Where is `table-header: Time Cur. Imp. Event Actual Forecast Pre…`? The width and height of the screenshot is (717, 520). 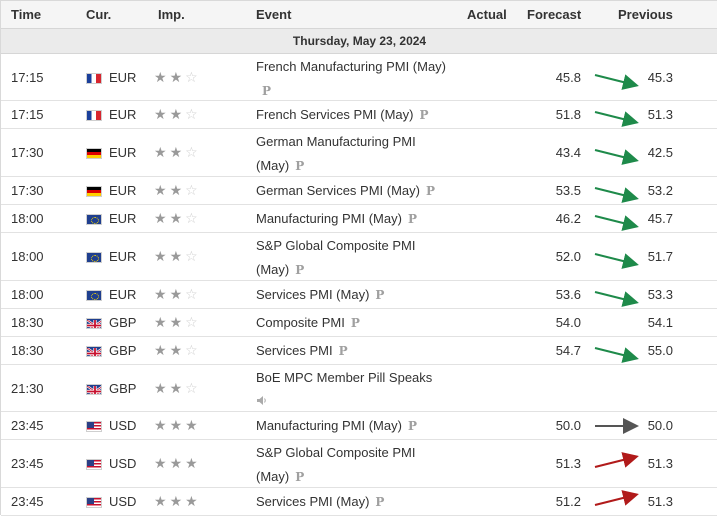
table-header: Time Cur. Imp. Event Actual Forecast Pre… is located at coordinates (359, 15).